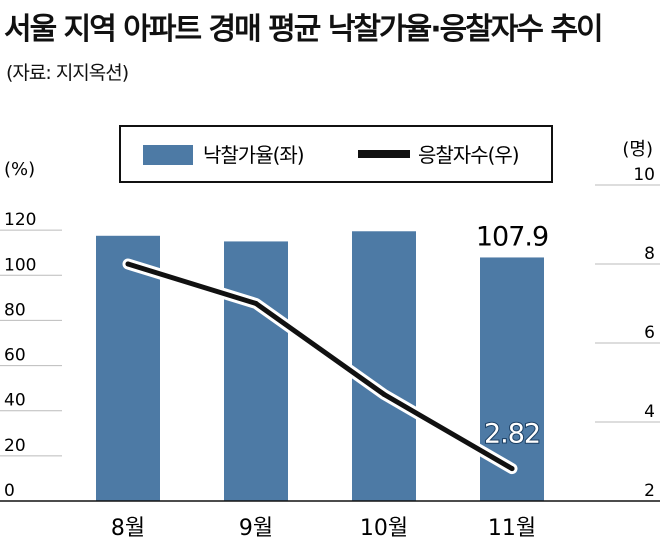 Image resolution: width=660 pixels, height=546 pixels. I want to click on left-axis-unit: (%), so click(19, 169).